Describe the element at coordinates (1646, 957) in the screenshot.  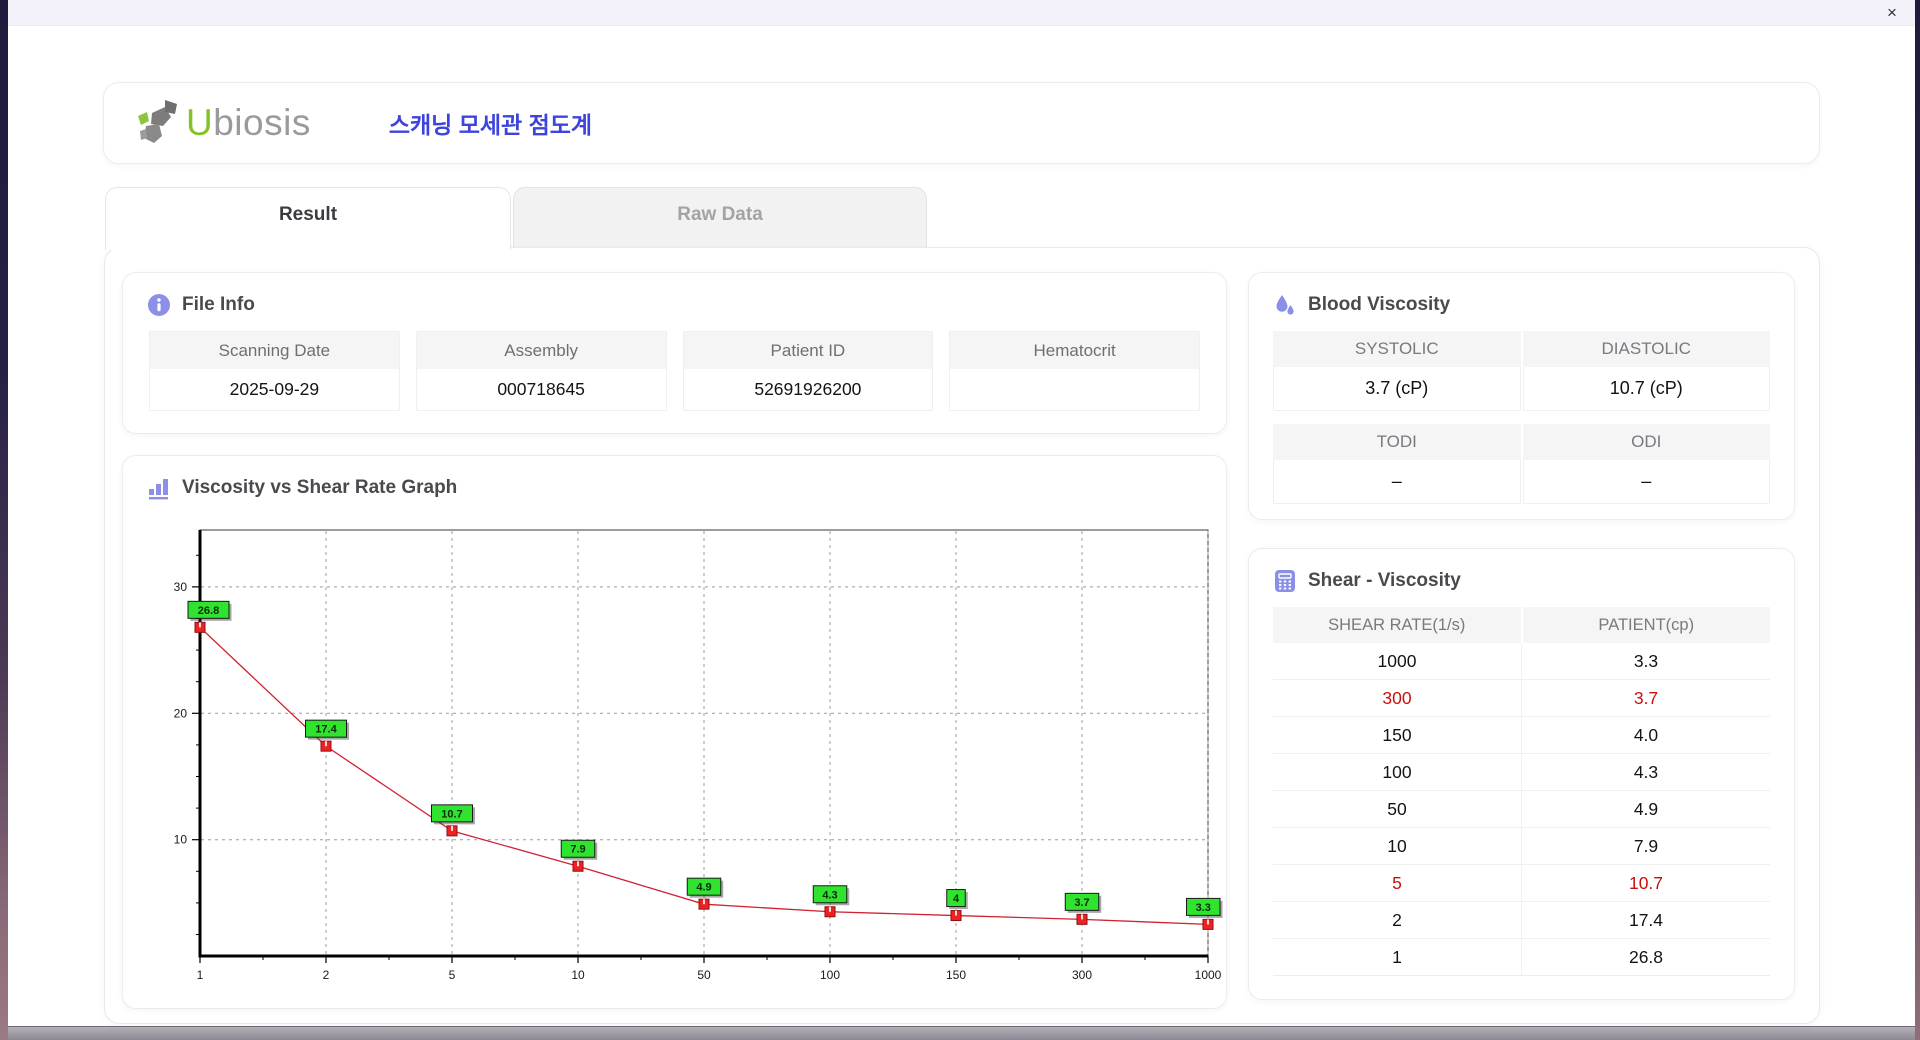
I see `patient-cell: 26.8` at that location.